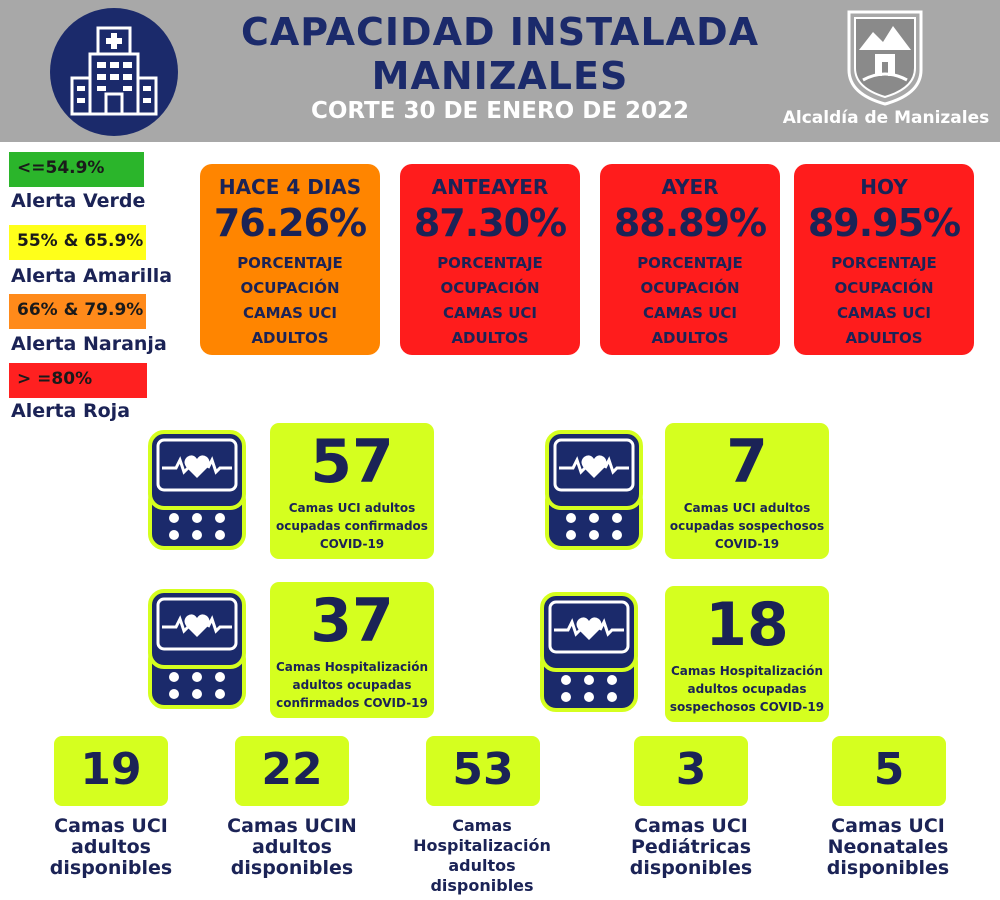 Image resolution: width=1000 pixels, height=900 pixels. What do you see at coordinates (888, 847) in the screenshot?
I see `available-uci-neonatales-label: Camas UCI Neonatales disponibles` at bounding box center [888, 847].